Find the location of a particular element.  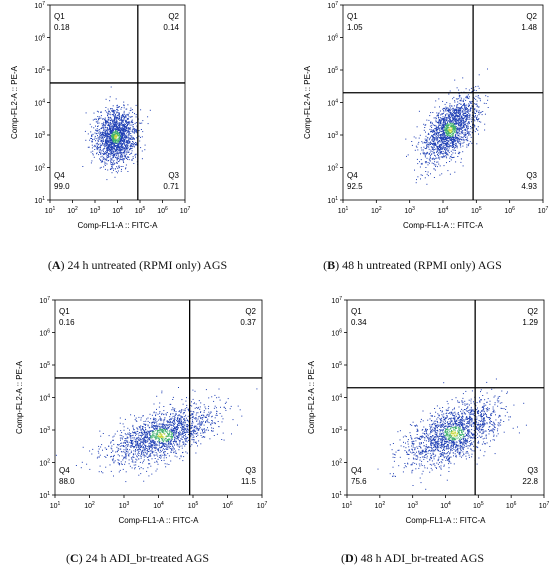

x-tick-label: 105 is located at coordinates (140, 210).